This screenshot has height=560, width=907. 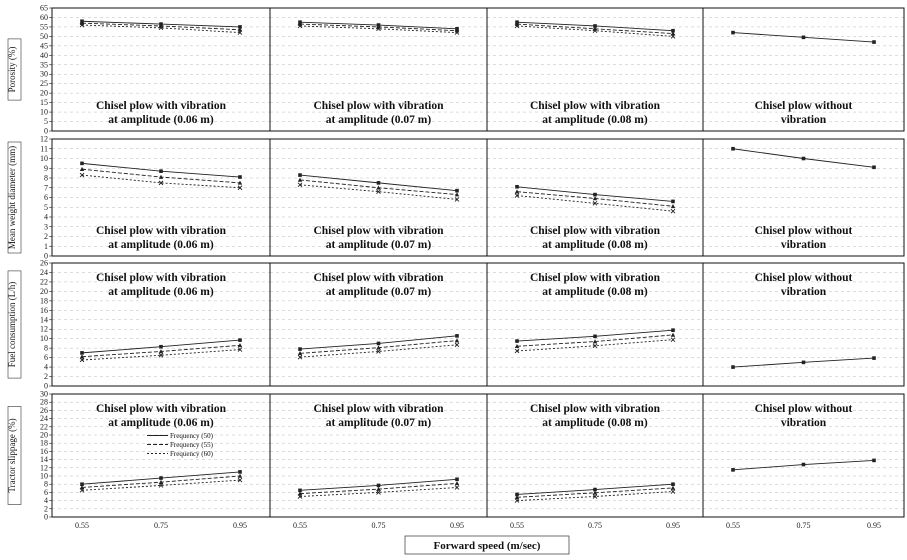 What do you see at coordinates (46, 246) in the screenshot?
I see `y-tick-label: 1` at bounding box center [46, 246].